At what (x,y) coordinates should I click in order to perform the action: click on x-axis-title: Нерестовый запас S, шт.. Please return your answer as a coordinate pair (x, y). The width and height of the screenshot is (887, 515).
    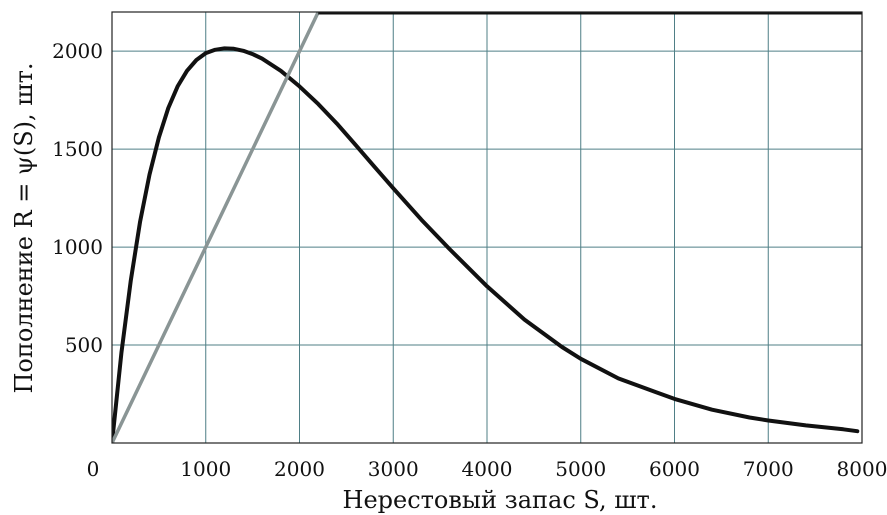
    Looking at the image, I should click on (500, 500).